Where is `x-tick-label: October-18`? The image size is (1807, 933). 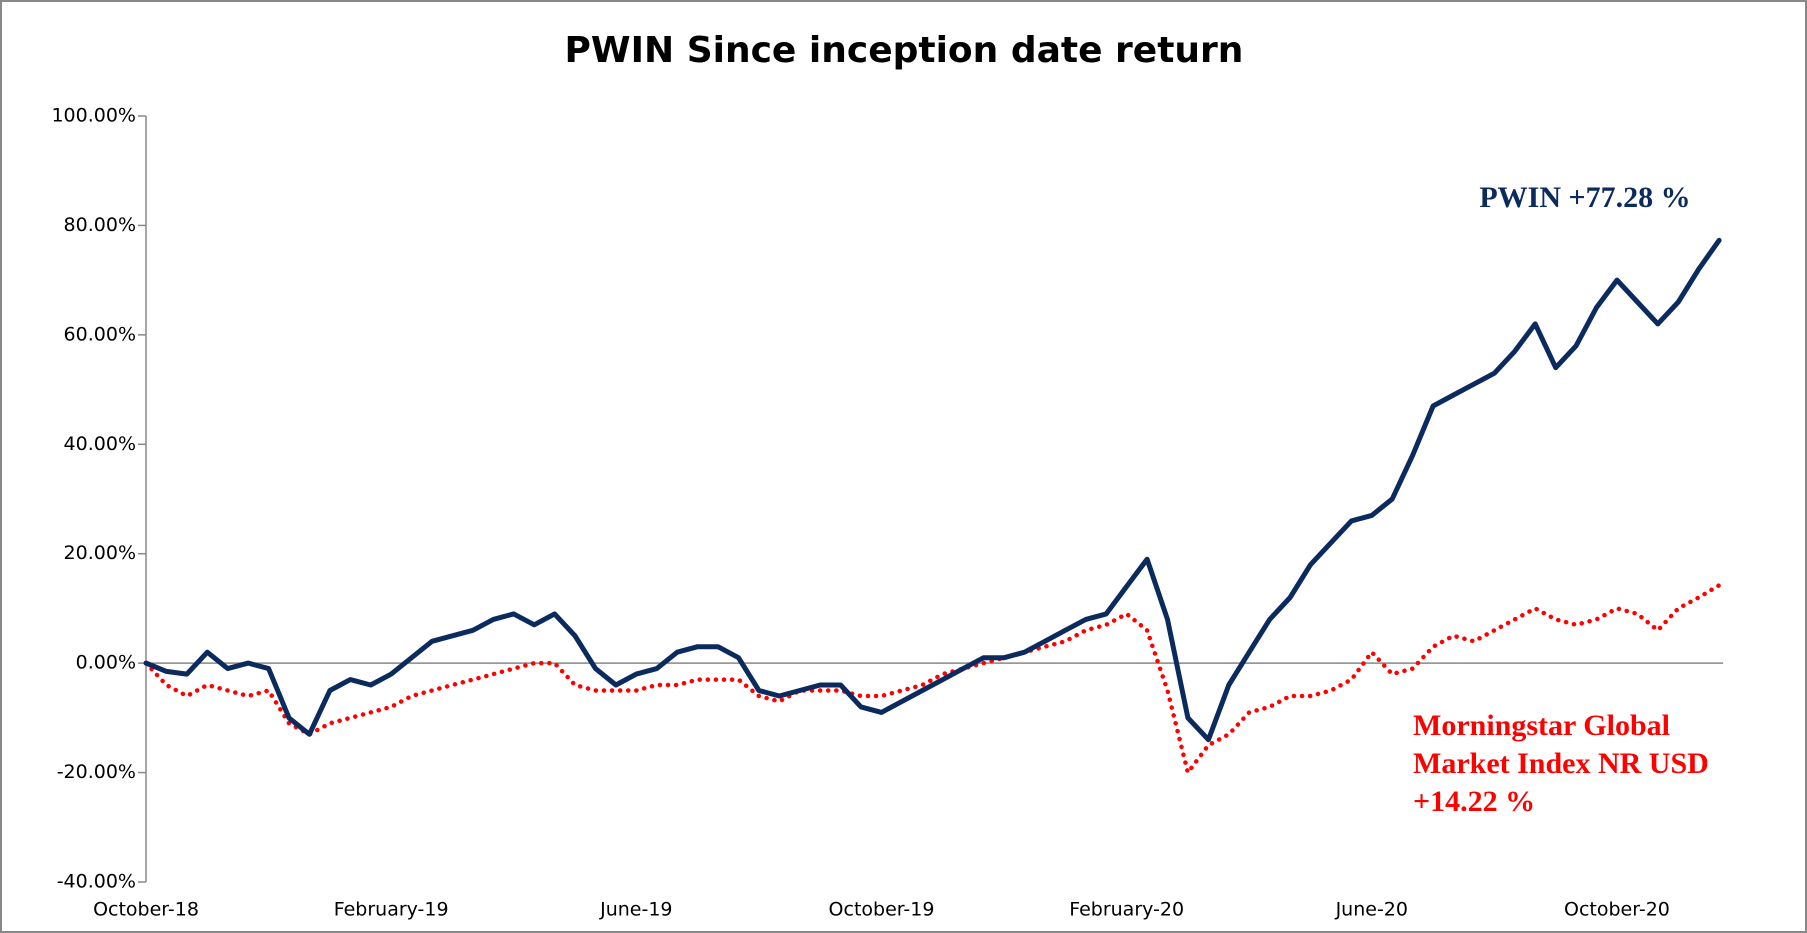 x-tick-label: October-18 is located at coordinates (146, 910).